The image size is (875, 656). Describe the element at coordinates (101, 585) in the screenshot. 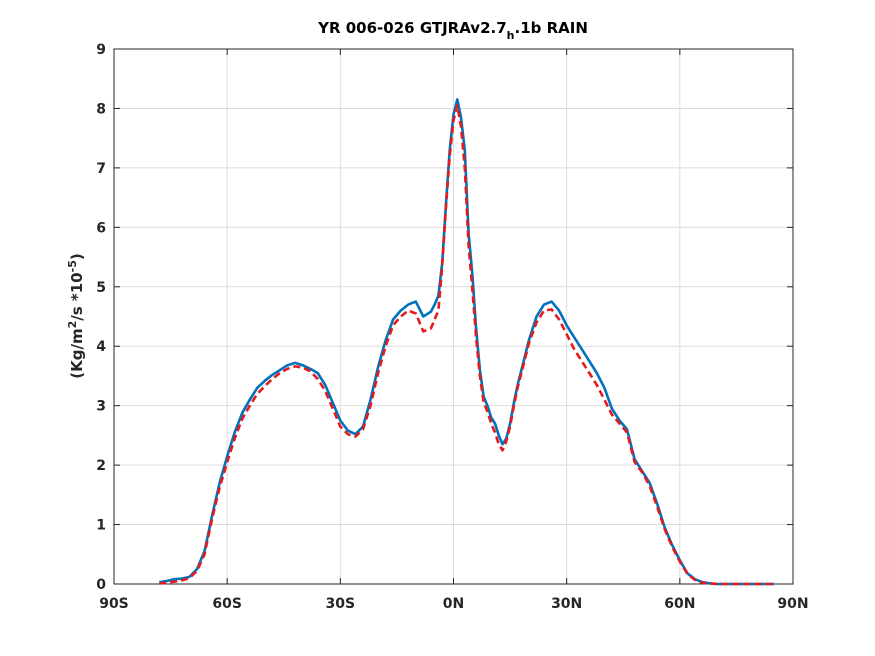

I see `y-tick-label: 0` at that location.